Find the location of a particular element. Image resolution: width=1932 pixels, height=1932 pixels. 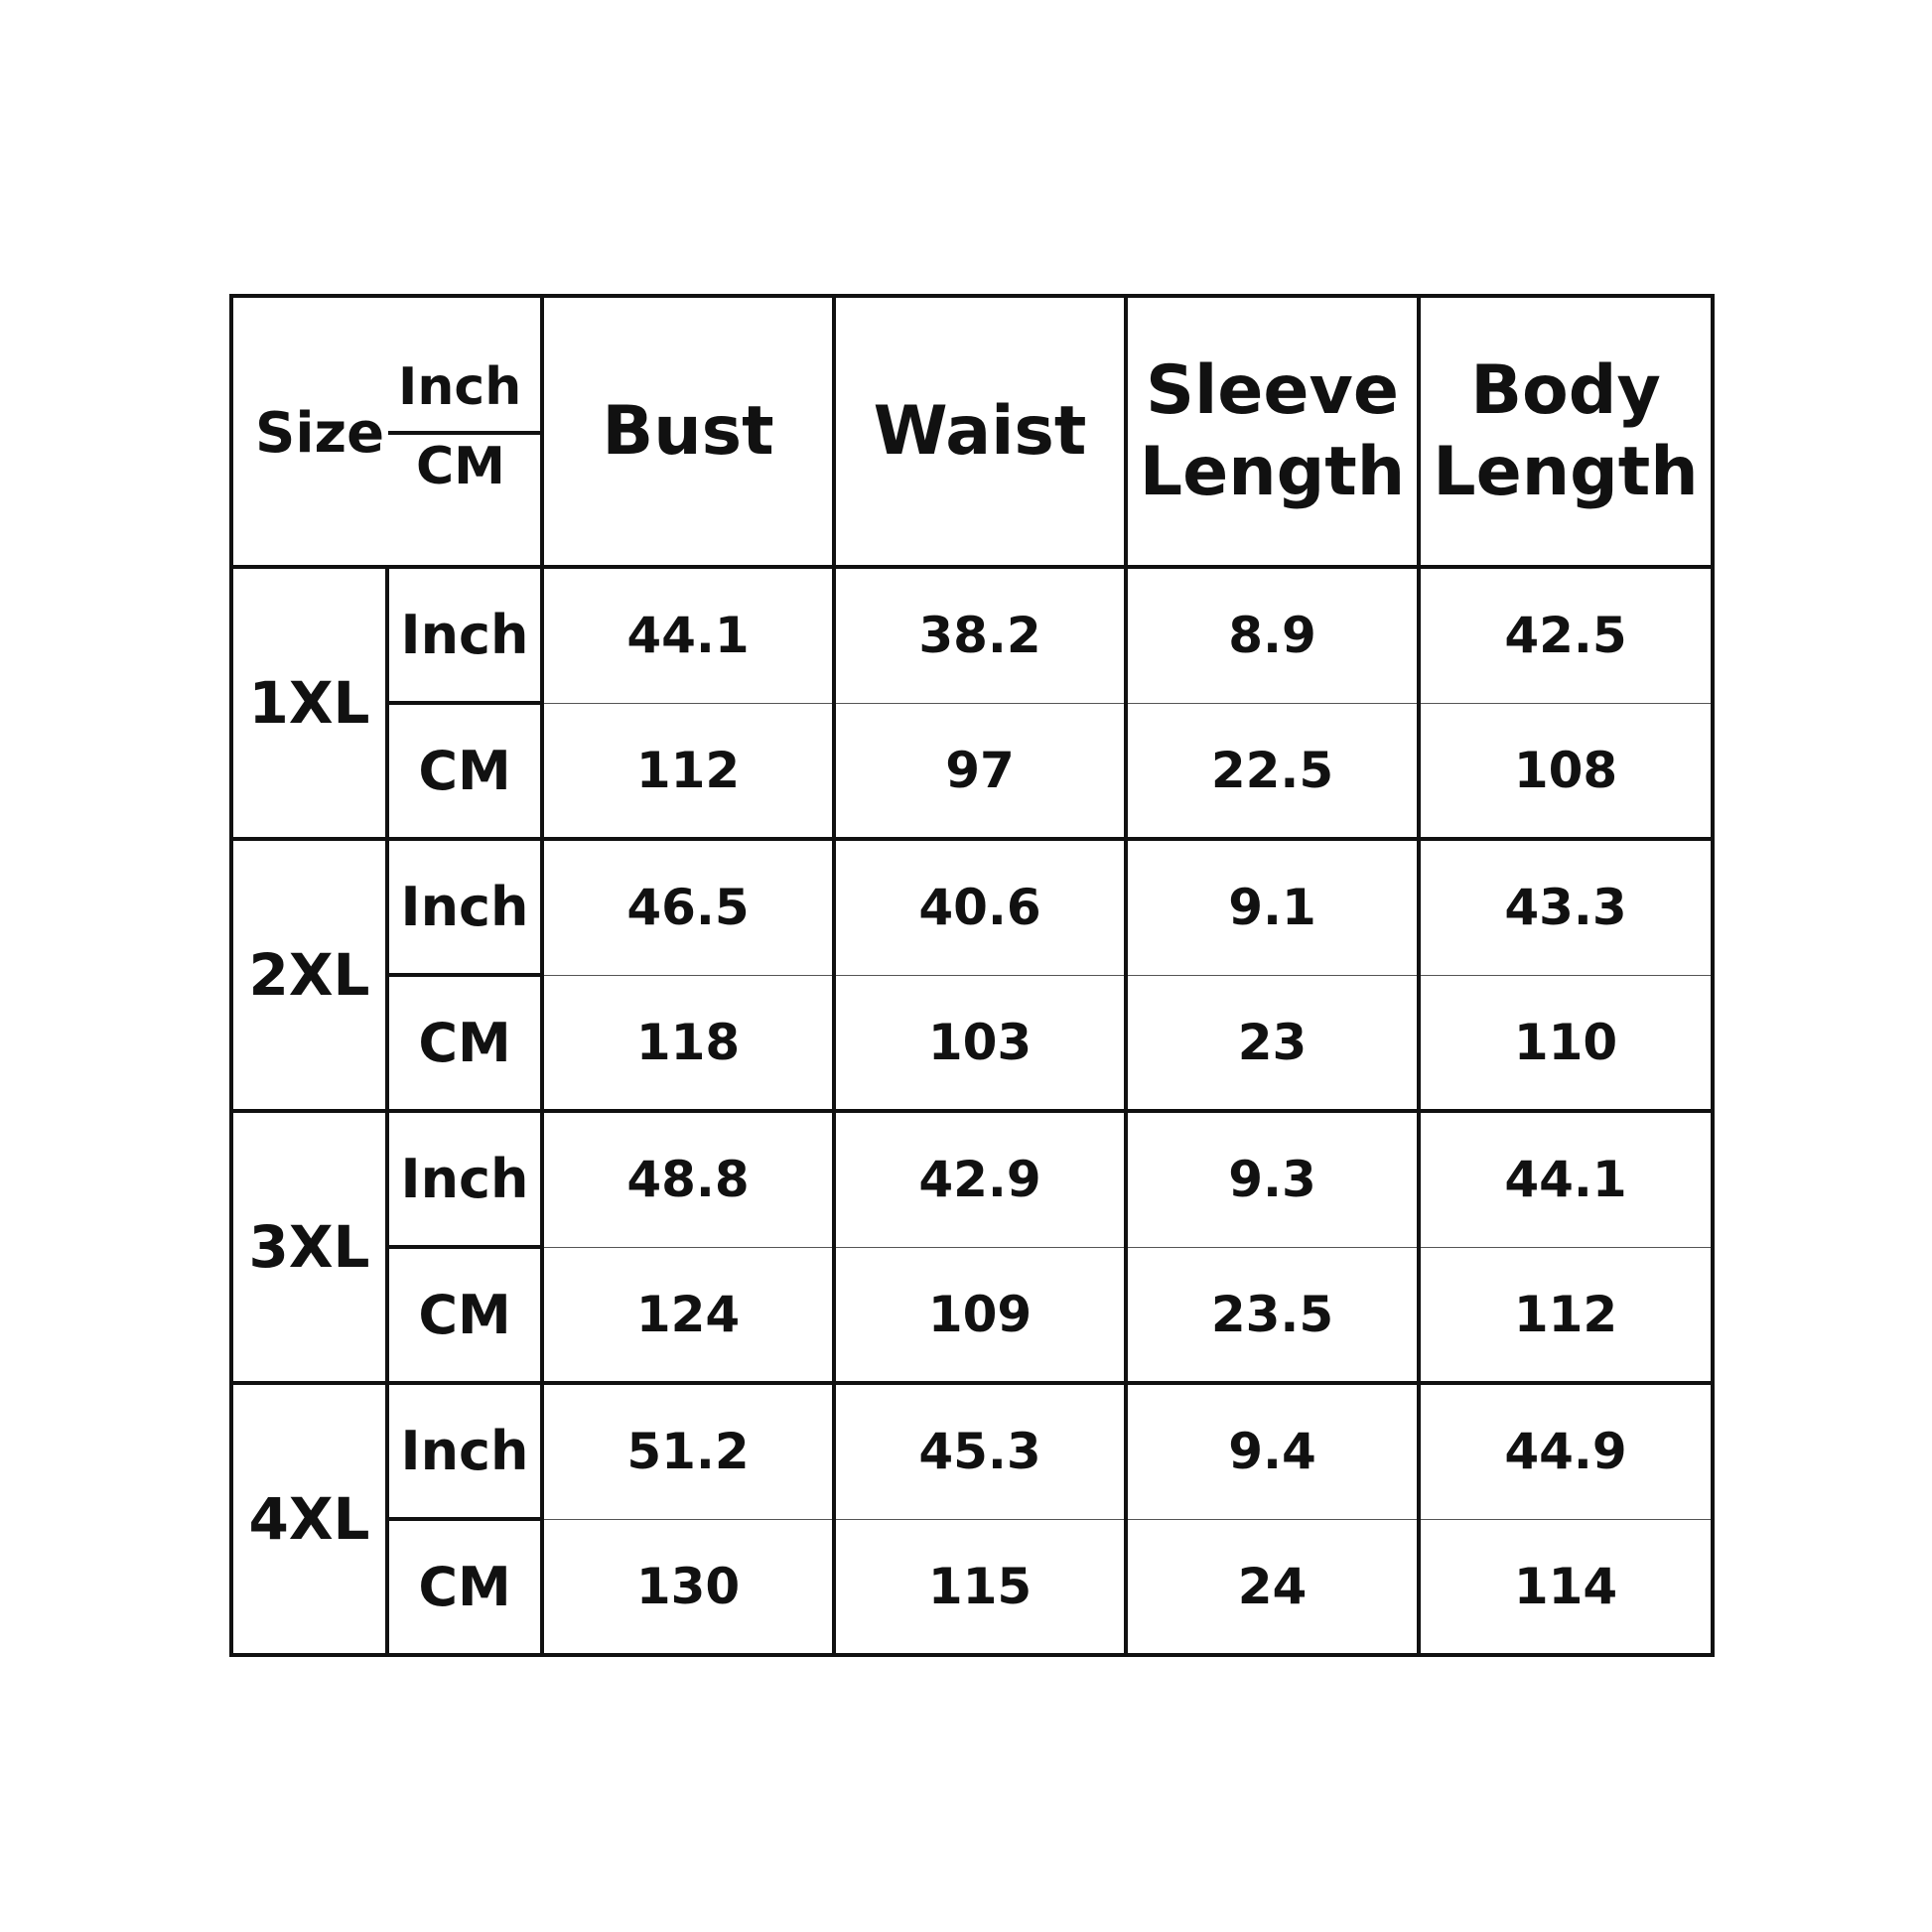

unit-cm-label: CM is located at coordinates (460, 466).